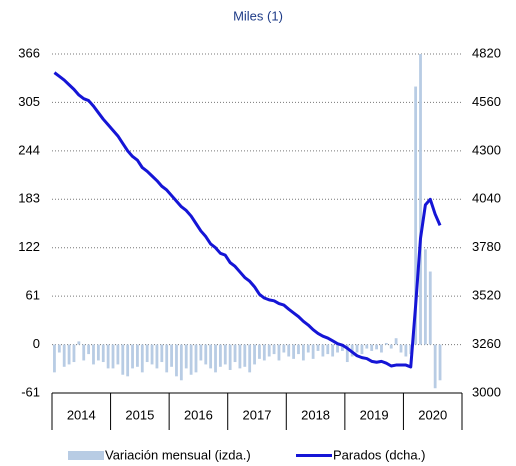  I want to click on y-tick-label: 122, so click(29, 246).